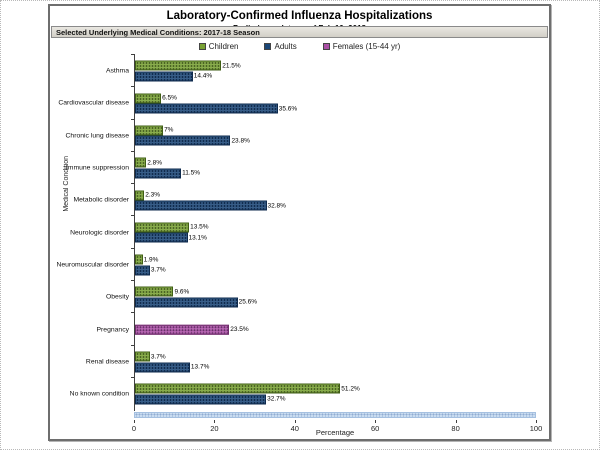  What do you see at coordinates (285, 46) in the screenshot?
I see `legend-label: Adults` at bounding box center [285, 46].